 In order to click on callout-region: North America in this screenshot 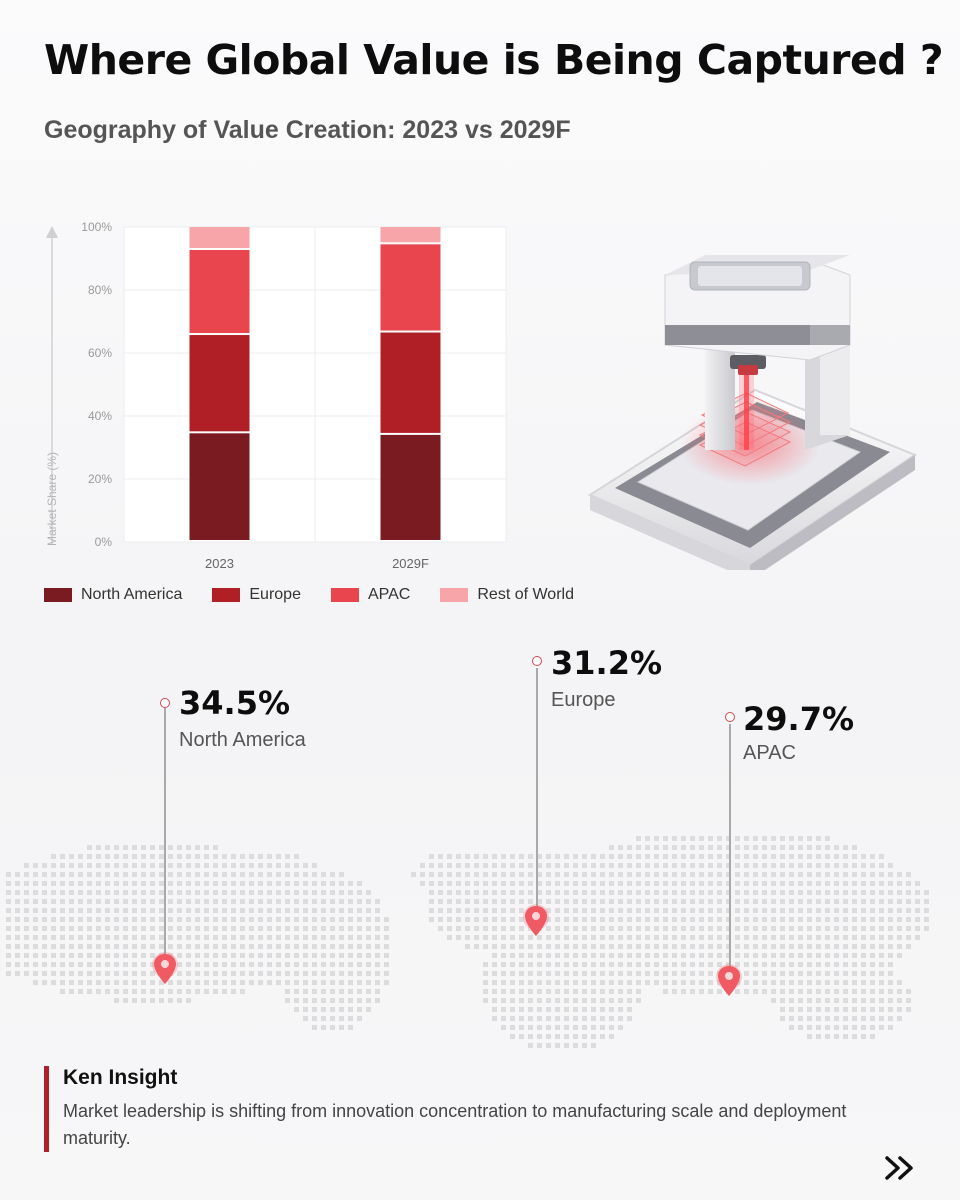, I will do `click(242, 740)`.